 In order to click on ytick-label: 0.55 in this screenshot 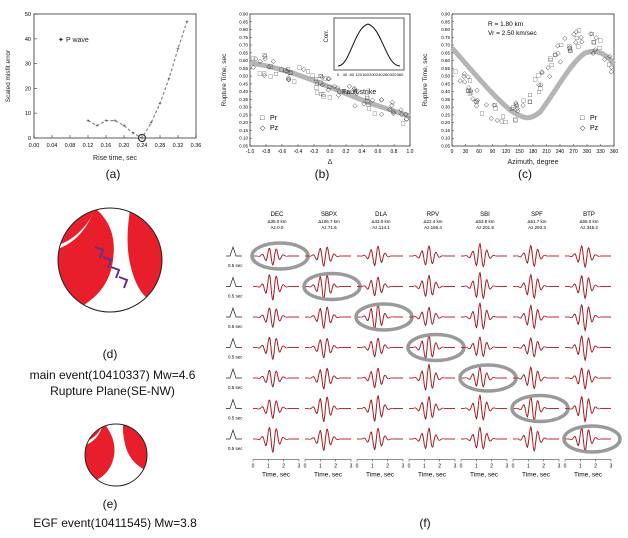, I will do `click(243, 68)`.